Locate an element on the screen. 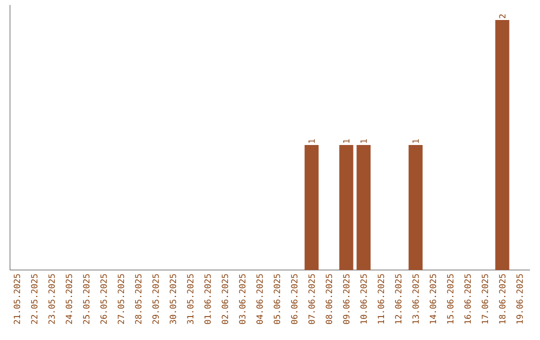  x-tick-label: 10.06.2025 is located at coordinates (363, 299).